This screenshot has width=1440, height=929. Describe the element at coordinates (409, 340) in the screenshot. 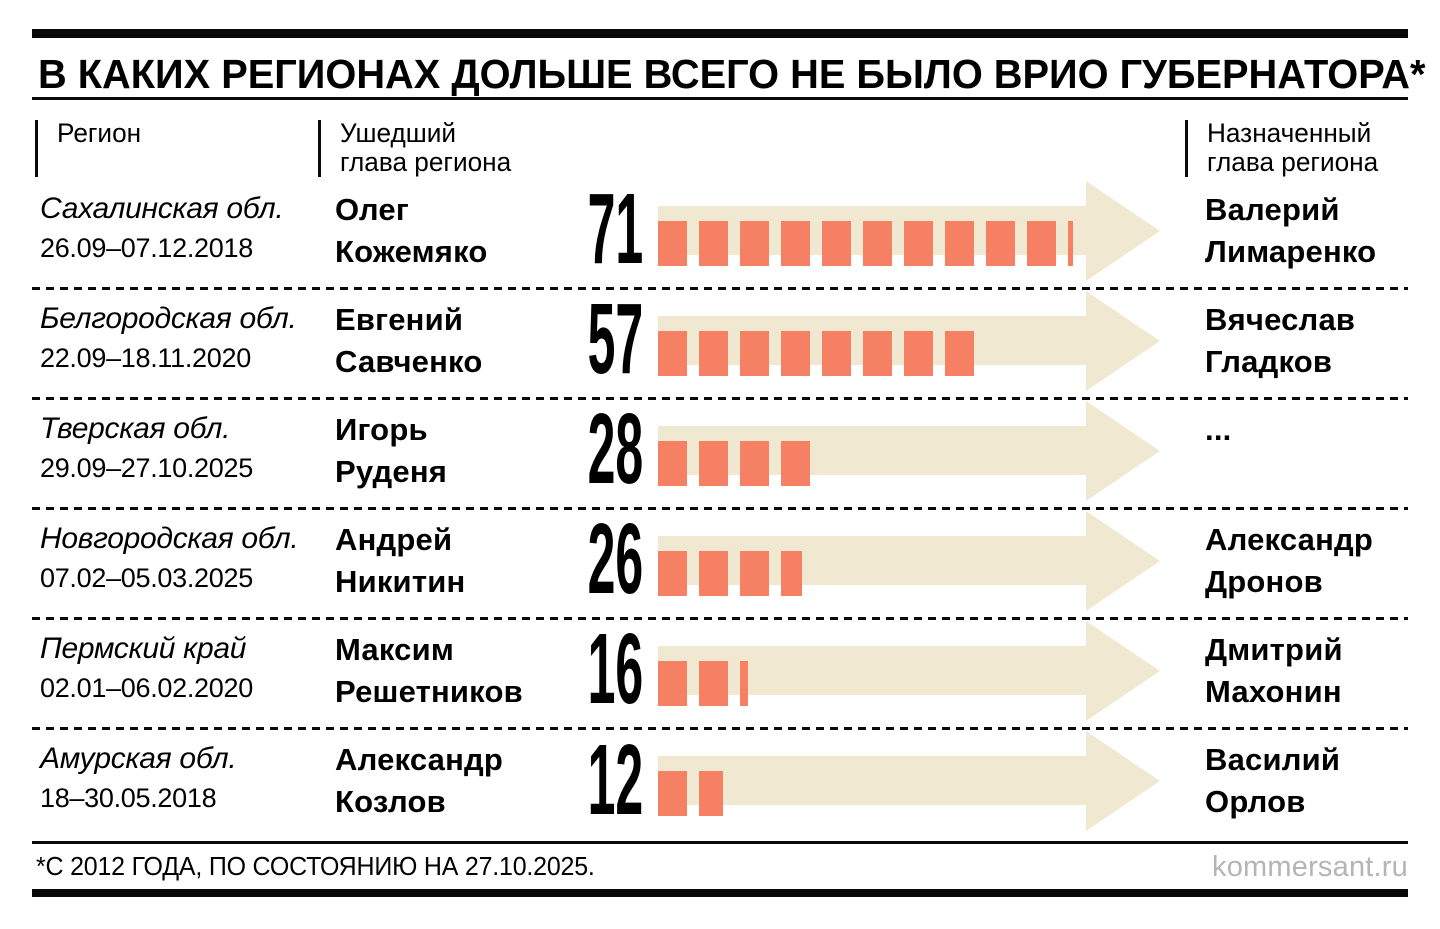

I see `departed-governor-name: Евгений Савченко` at that location.